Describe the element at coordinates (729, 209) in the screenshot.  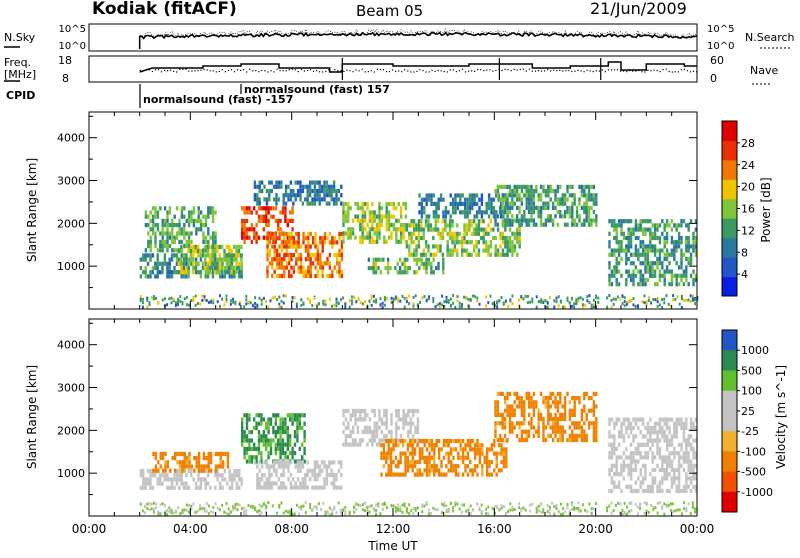
I see `power-colorbar-swatch` at that location.